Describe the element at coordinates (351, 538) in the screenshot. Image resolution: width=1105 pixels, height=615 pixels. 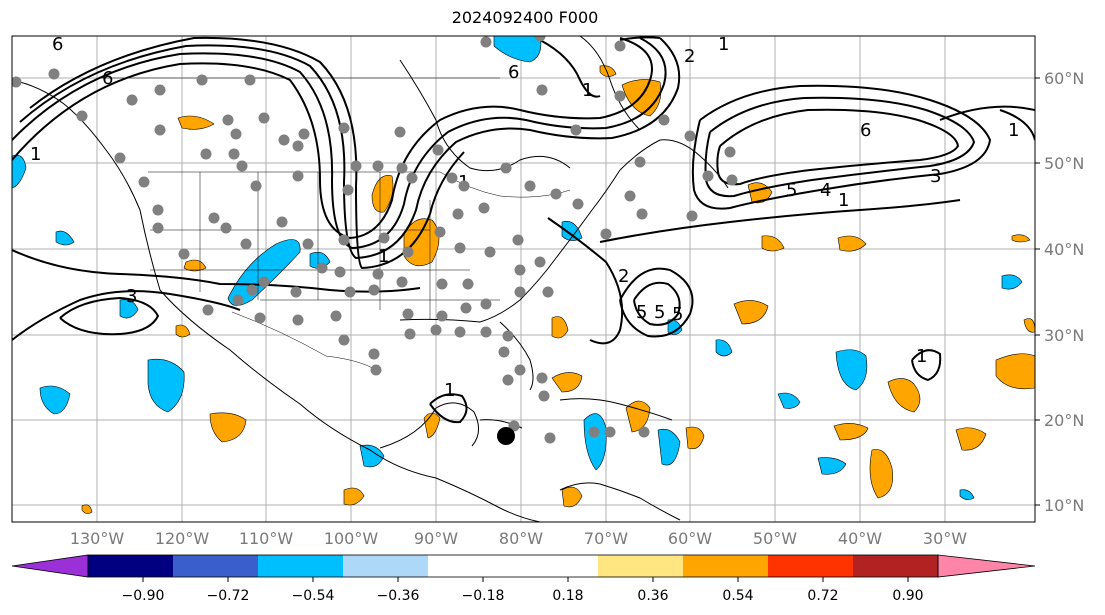
I see `lon-label: 100°W` at that location.